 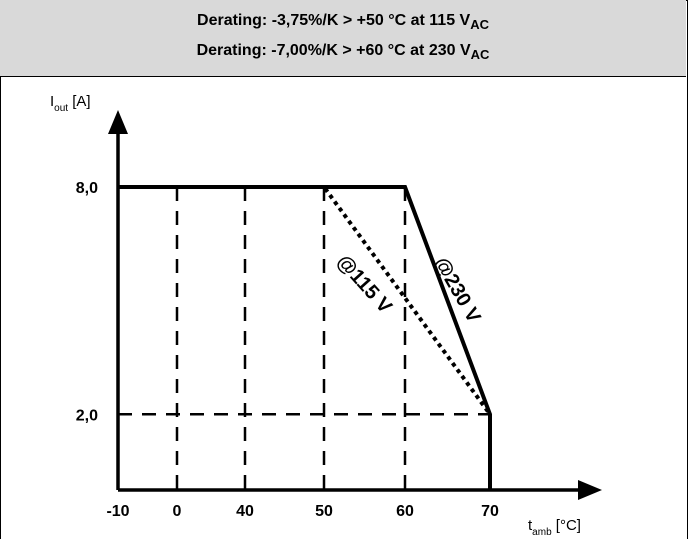 What do you see at coordinates (117, 511) in the screenshot?
I see `x-tick-label: -10` at bounding box center [117, 511].